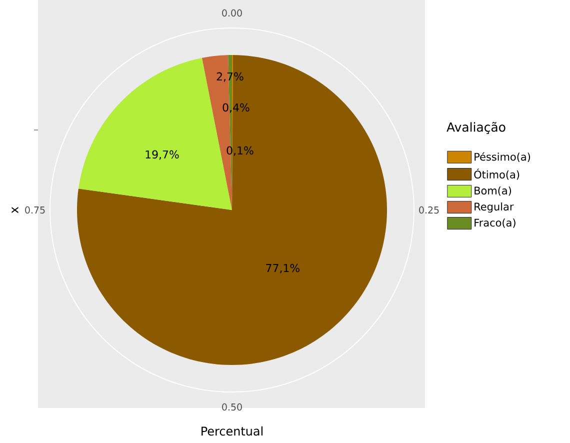 This screenshot has height=443, width=570. What do you see at coordinates (495, 223) in the screenshot?
I see `legend-label: Fraco(a)` at bounding box center [495, 223].